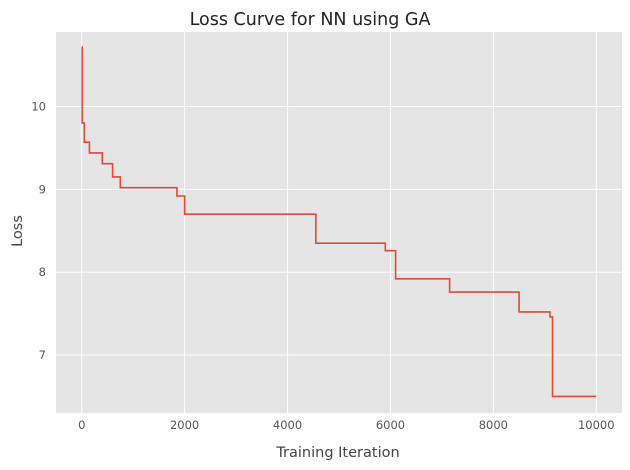 The width and height of the screenshot is (630, 470). Describe the element at coordinates (42, 189) in the screenshot. I see `y-tick-label: 9` at that location.